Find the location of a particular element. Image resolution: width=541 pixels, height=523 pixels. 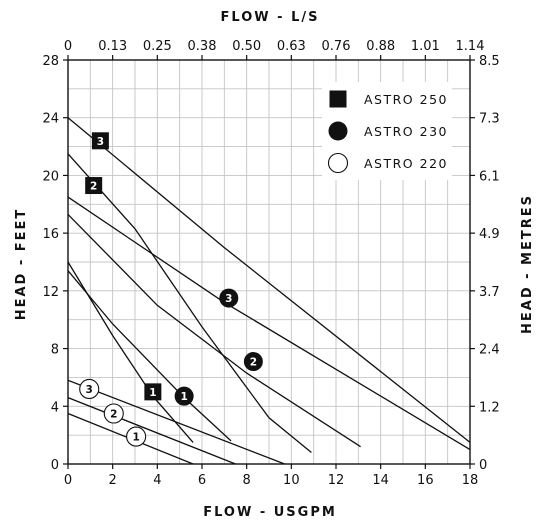

y2-tick-label: 8.5 is located at coordinates (489, 61).